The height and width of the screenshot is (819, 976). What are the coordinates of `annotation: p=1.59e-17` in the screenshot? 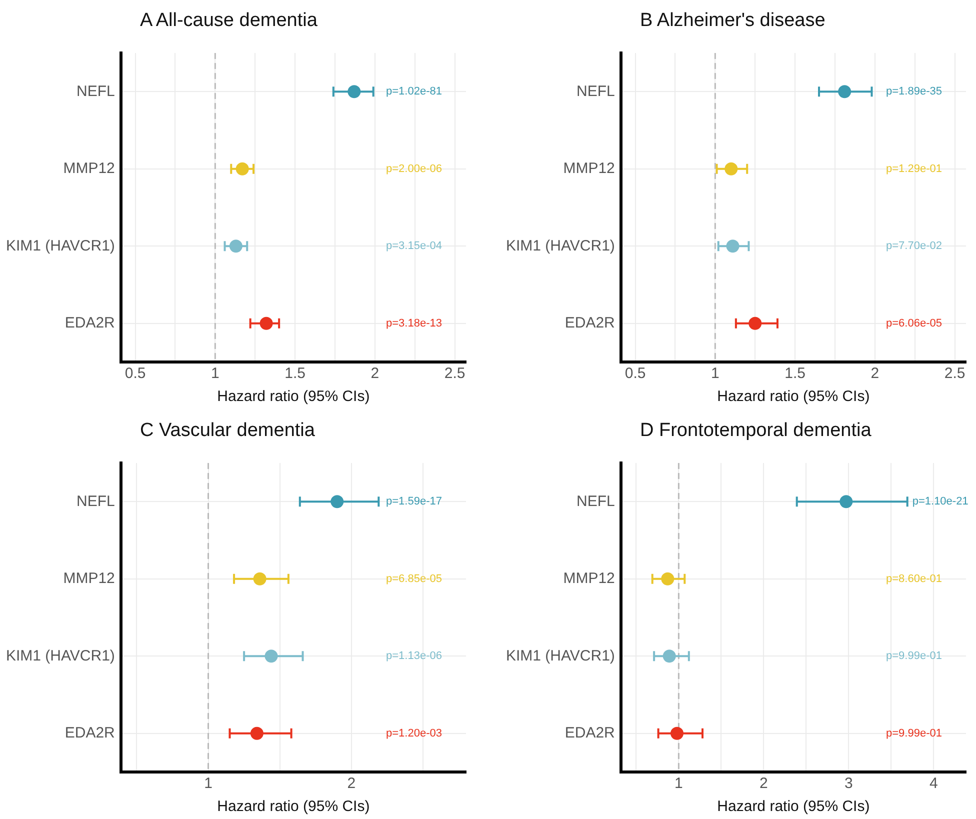 It's located at (414, 502).